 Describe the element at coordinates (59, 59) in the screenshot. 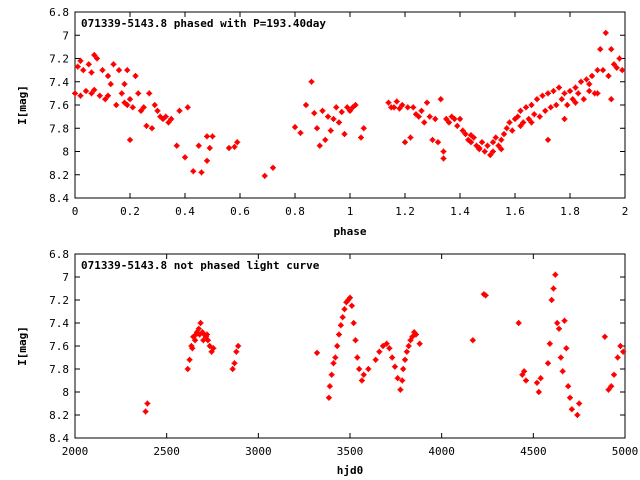

I see `y-tick-label: 7.2` at that location.